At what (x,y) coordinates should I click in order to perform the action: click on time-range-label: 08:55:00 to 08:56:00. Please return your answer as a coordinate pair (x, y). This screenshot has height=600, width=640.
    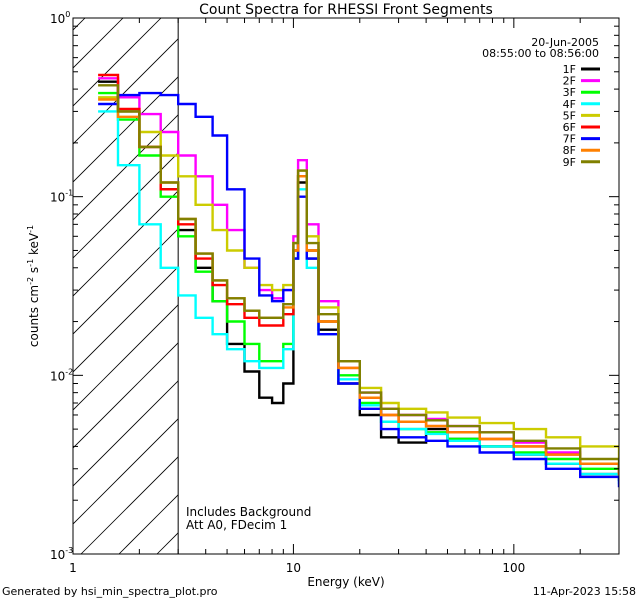
    Looking at the image, I should click on (540, 53).